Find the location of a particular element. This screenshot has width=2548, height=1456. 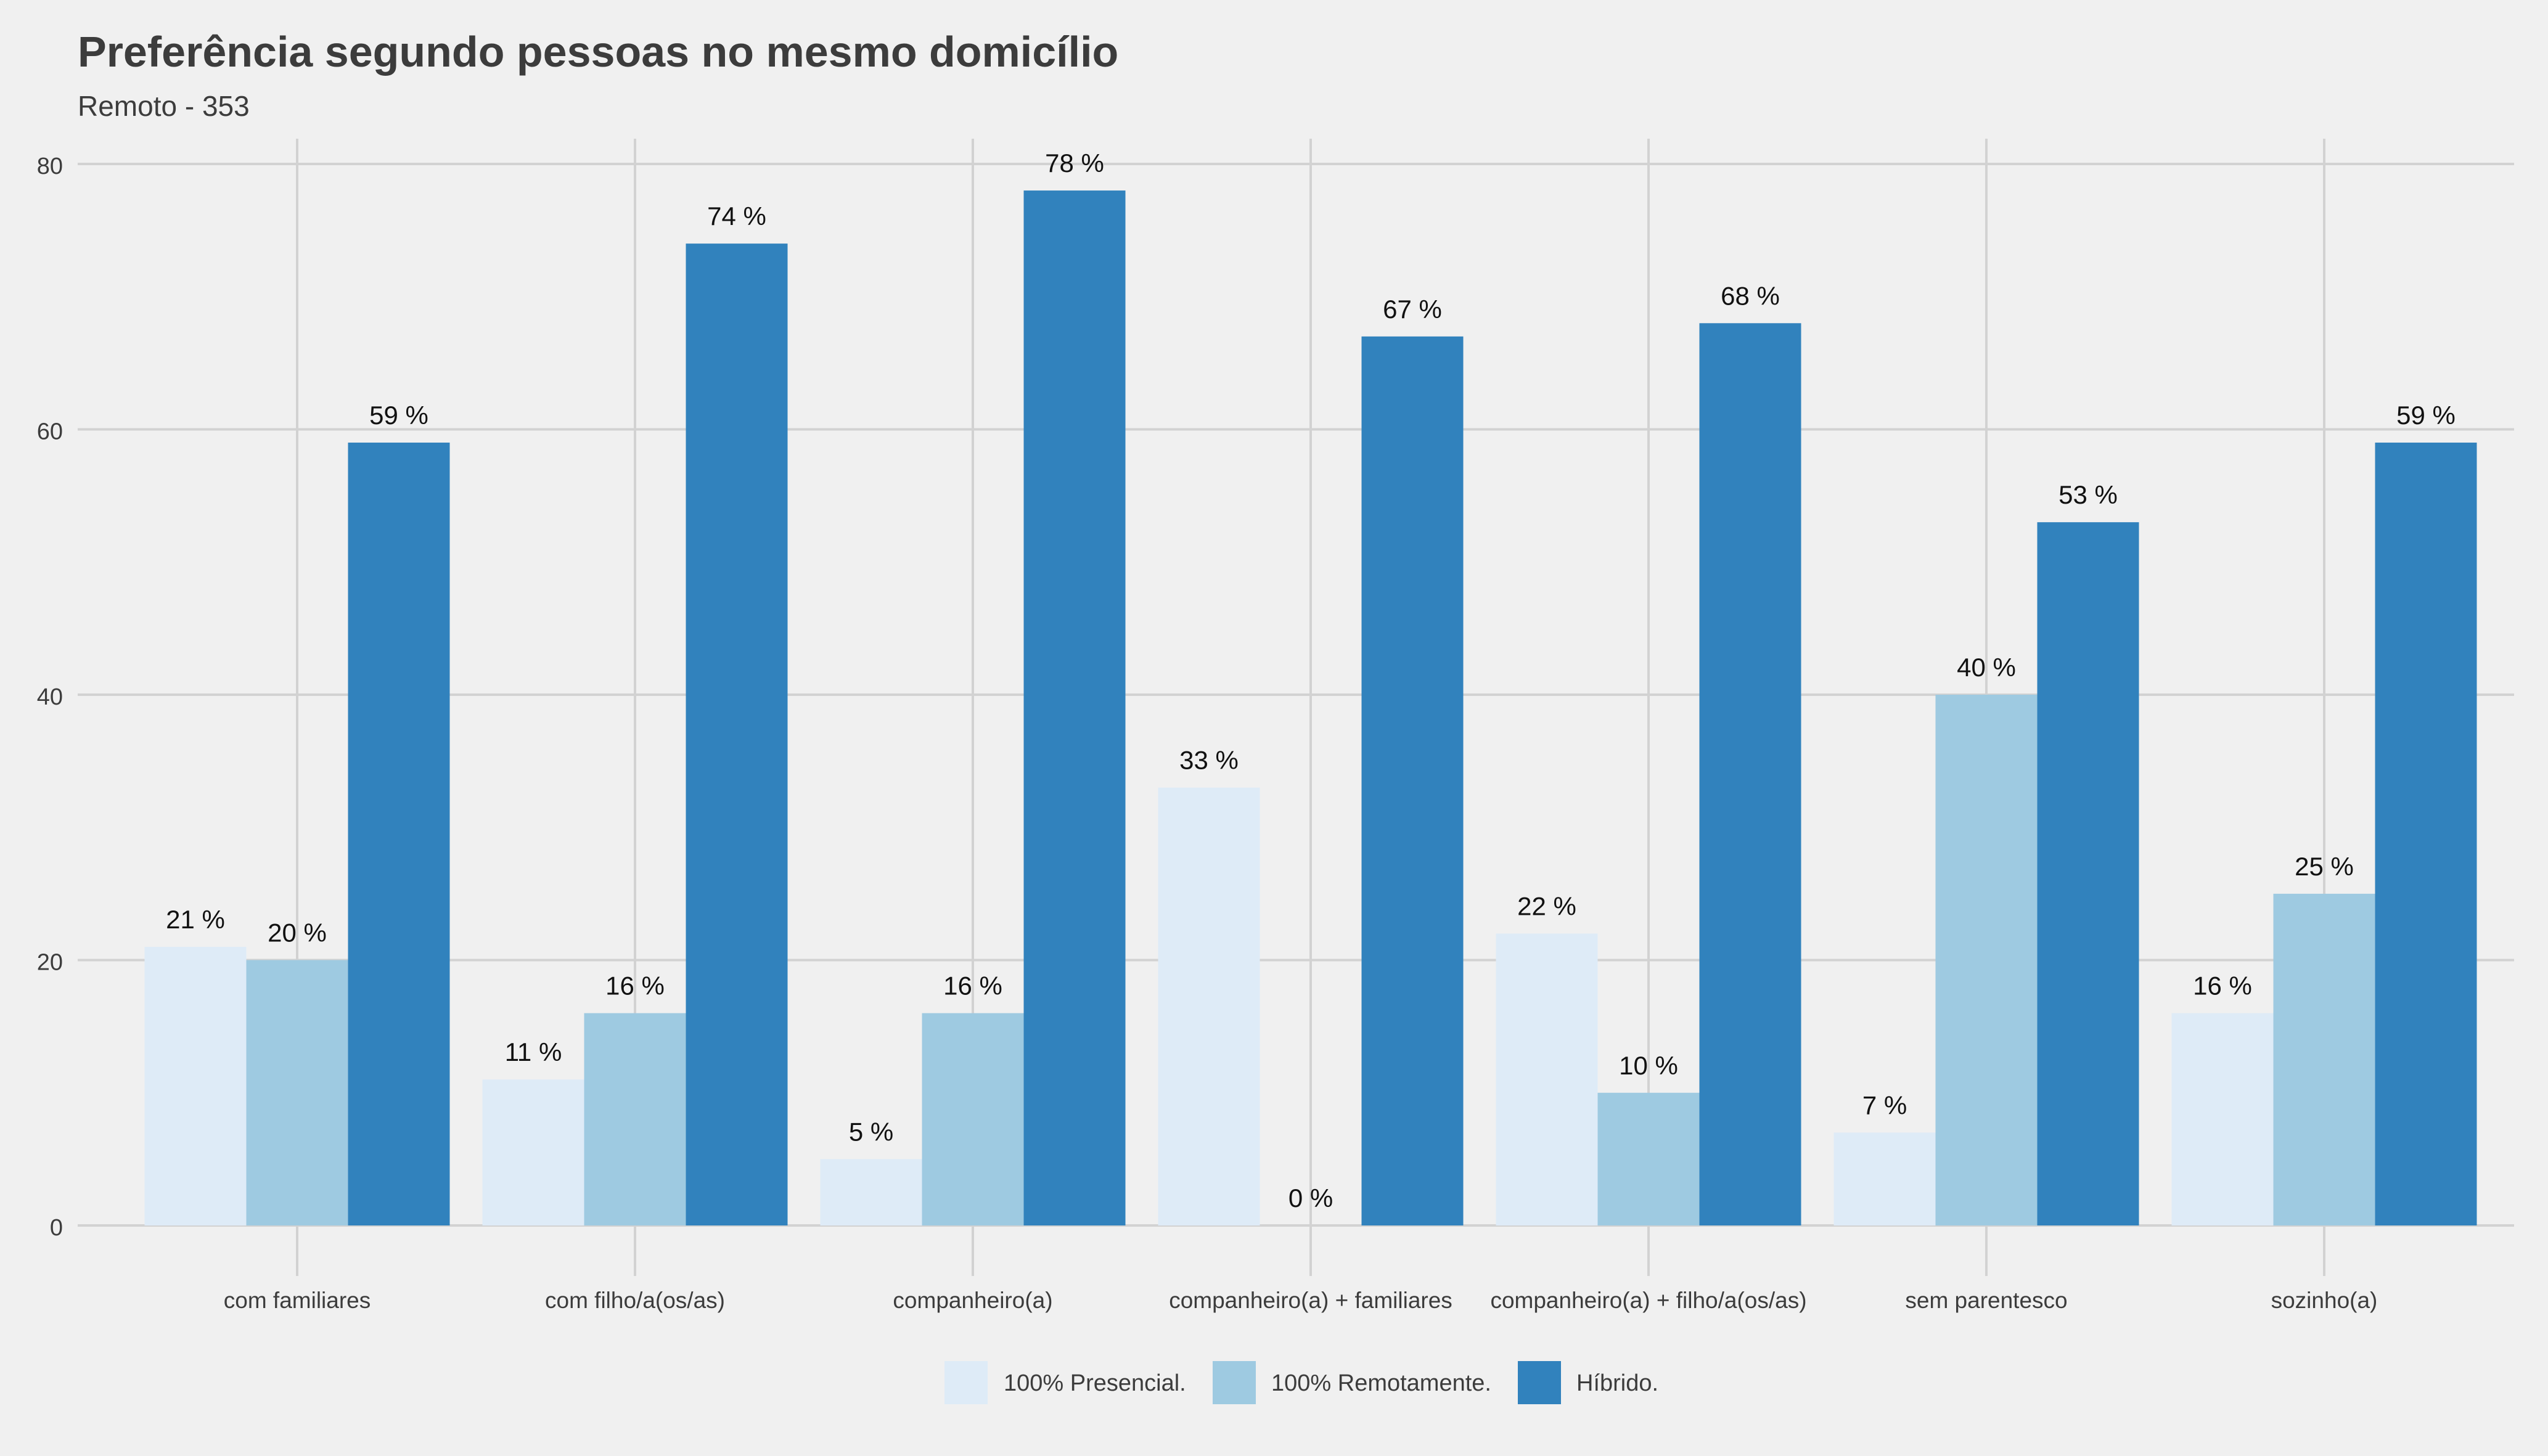

data-label: 33 % is located at coordinates (1209, 760).